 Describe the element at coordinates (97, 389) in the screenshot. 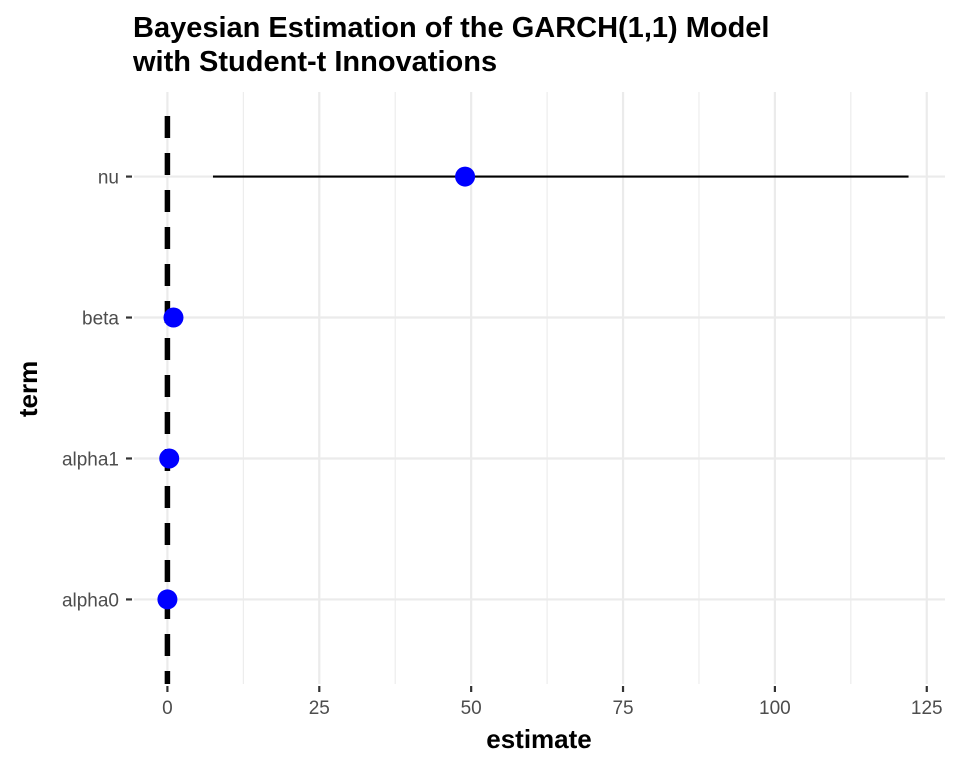

I see `y-axis: alpha0 alpha1 beta nu` at that location.